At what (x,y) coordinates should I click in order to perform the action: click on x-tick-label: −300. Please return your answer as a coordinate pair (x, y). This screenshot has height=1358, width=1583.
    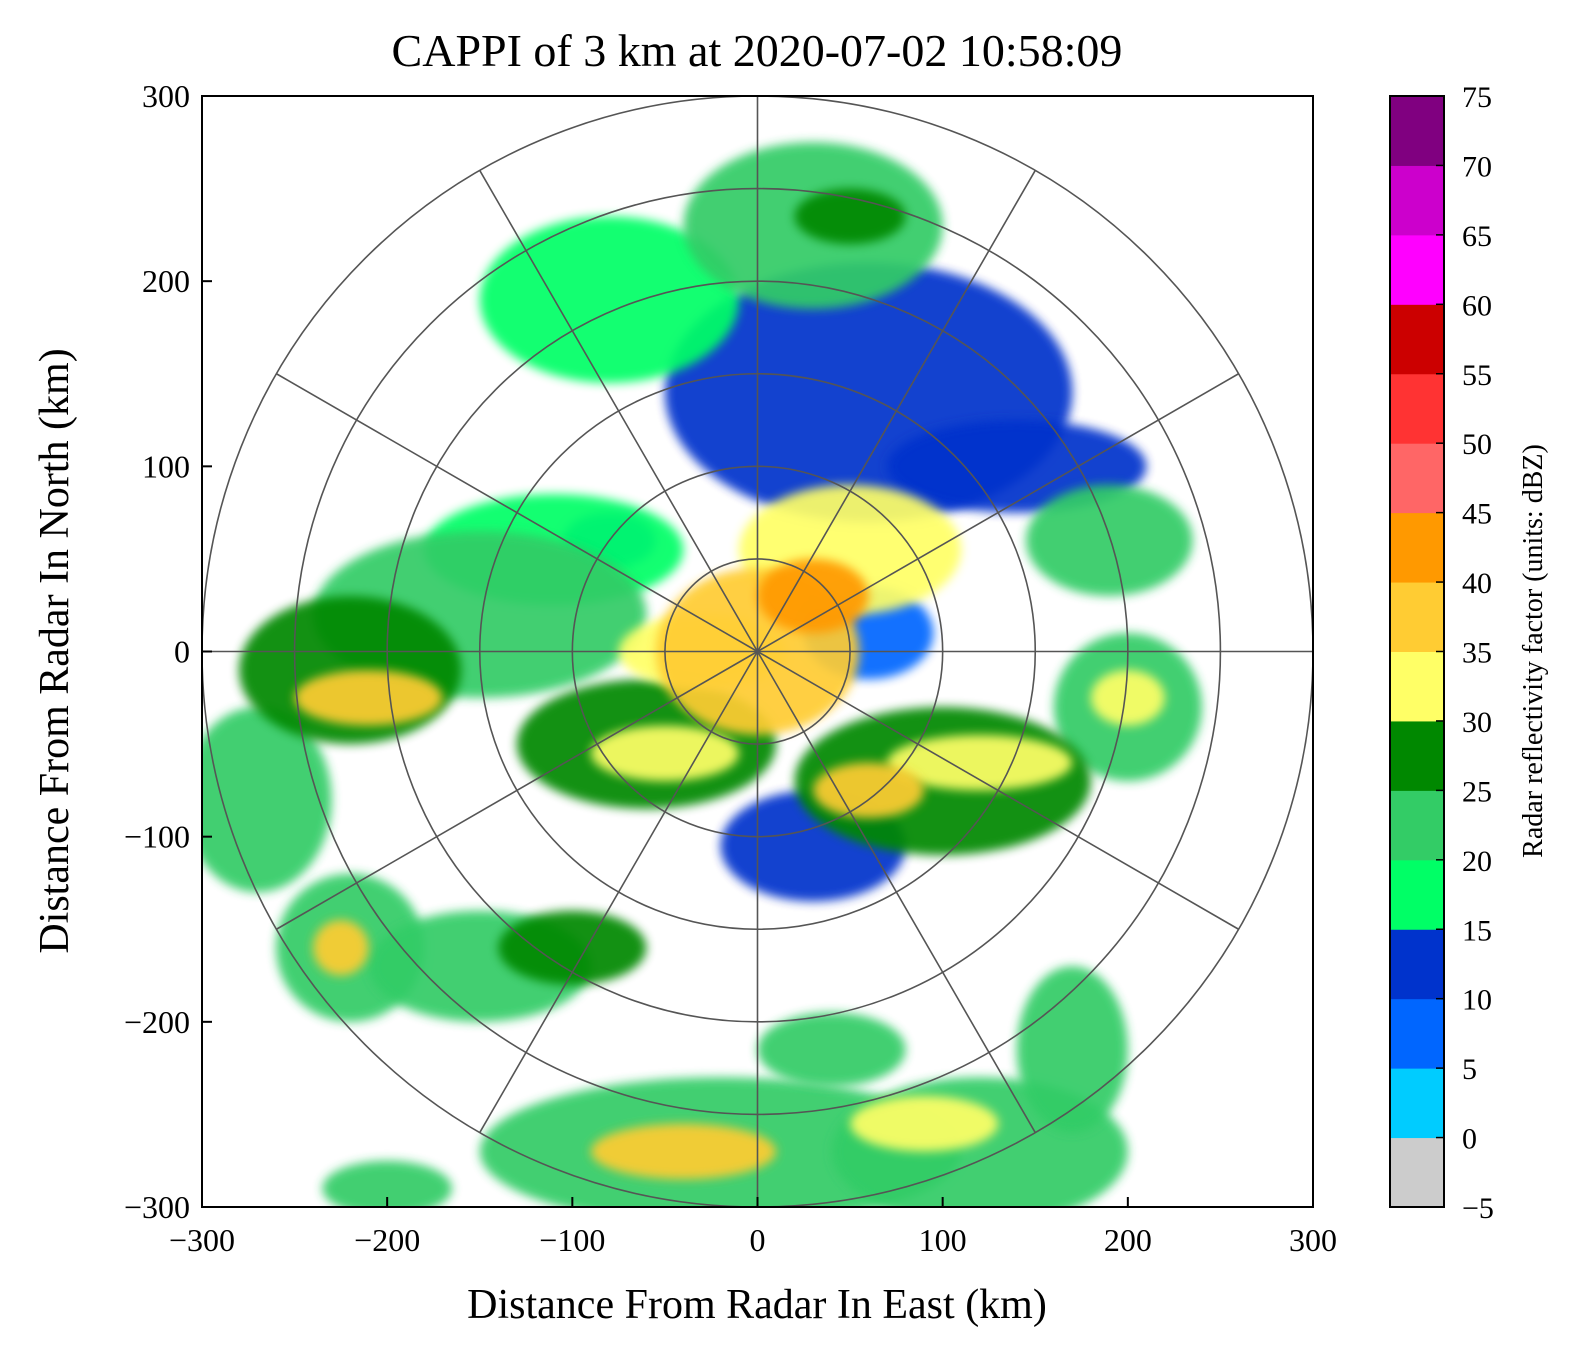
    Looking at the image, I should click on (202, 1240).